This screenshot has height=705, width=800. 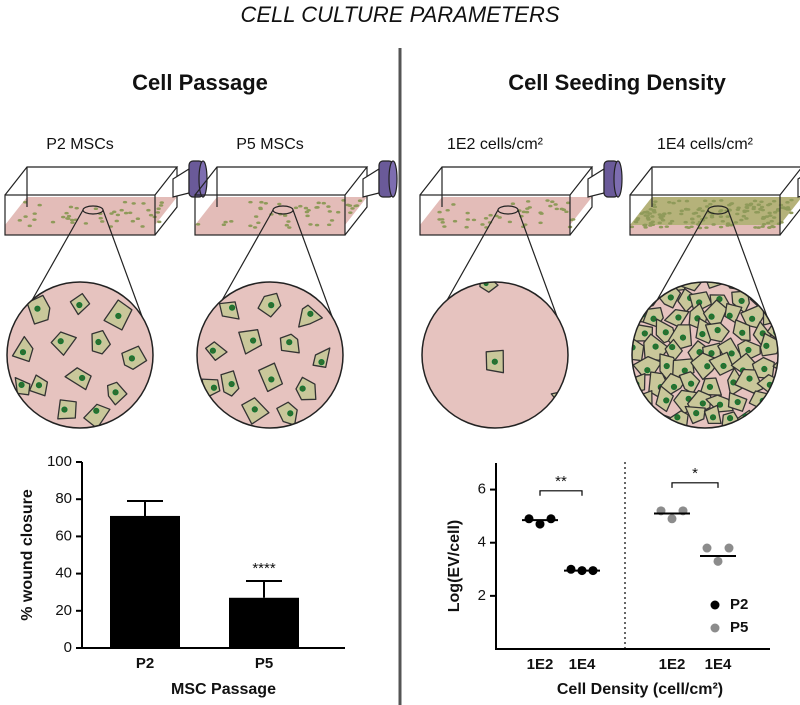 I want to click on significance: *, so click(x=695, y=473).